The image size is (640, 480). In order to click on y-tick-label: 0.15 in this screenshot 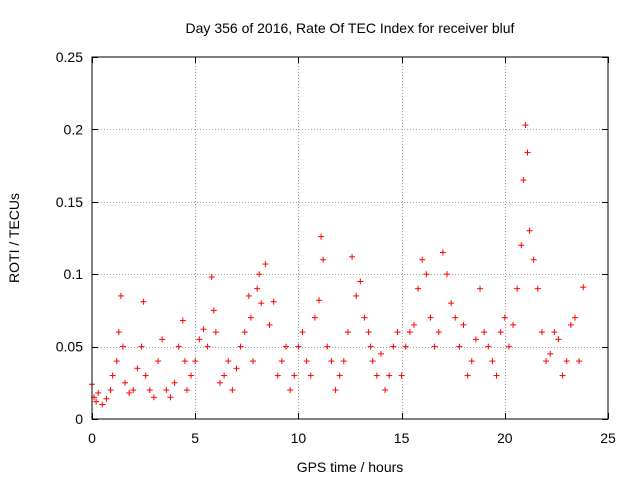, I will do `click(69, 202)`.